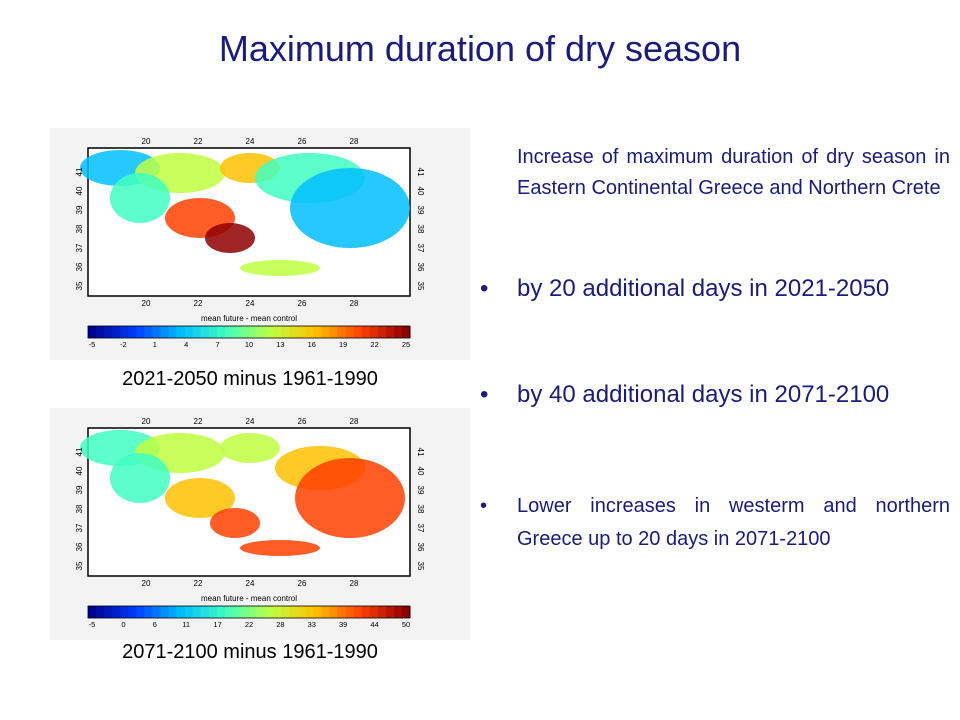 The height and width of the screenshot is (720, 960). Describe the element at coordinates (155, 624) in the screenshot. I see `colorbar-tick-label: 6` at that location.